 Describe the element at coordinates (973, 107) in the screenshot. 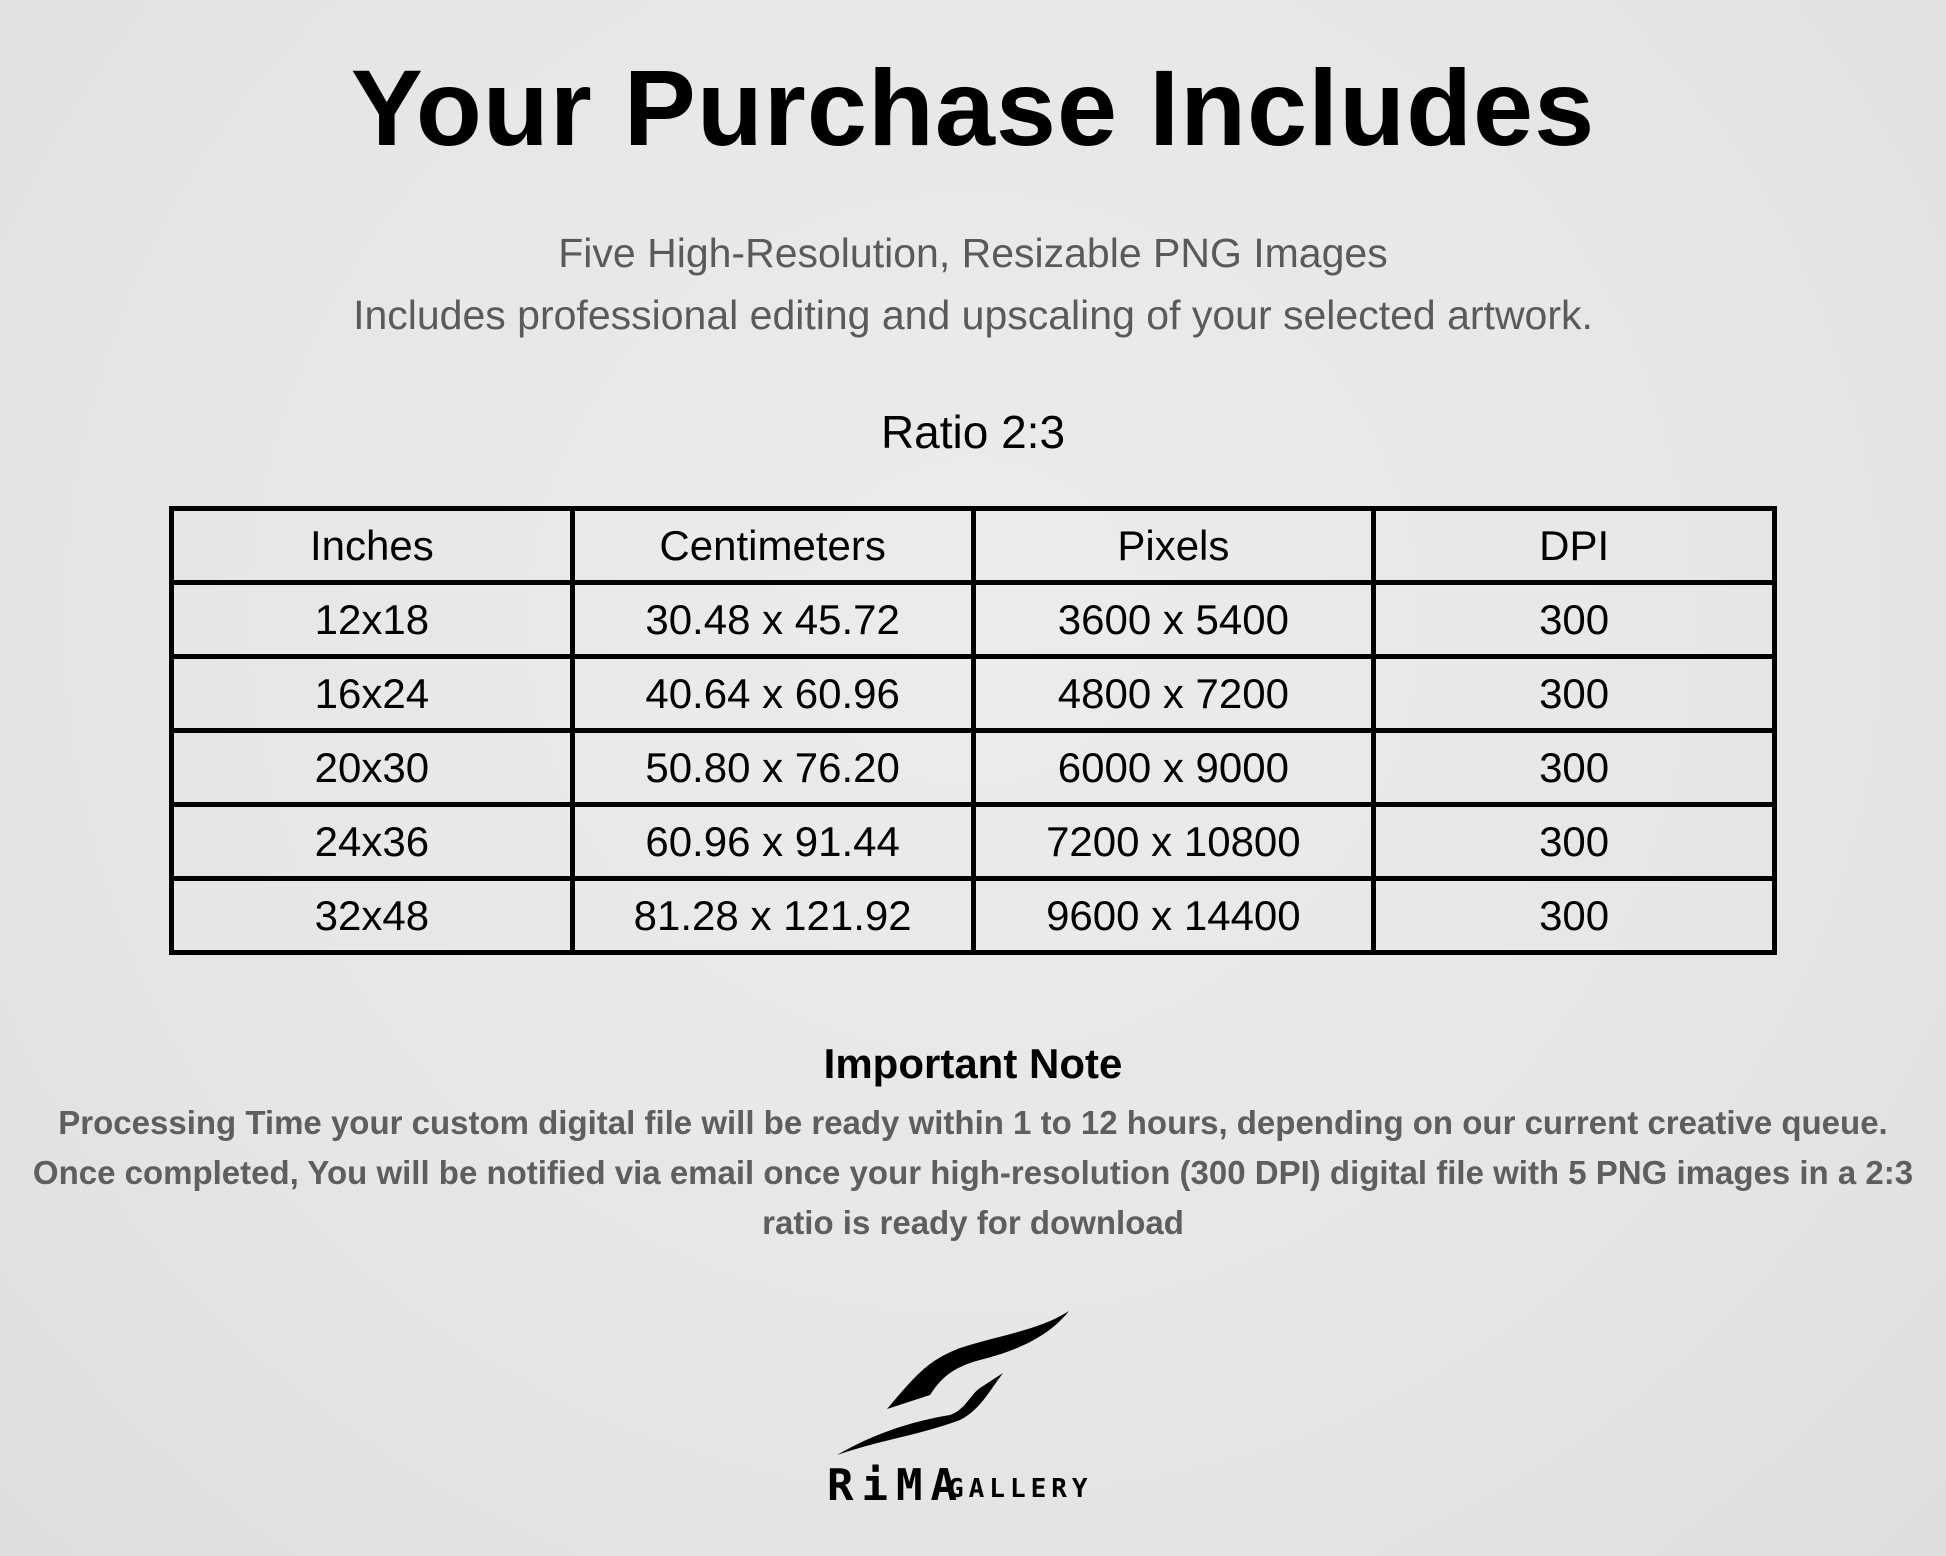

I see `page-title: Your Purchase Includes` at that location.